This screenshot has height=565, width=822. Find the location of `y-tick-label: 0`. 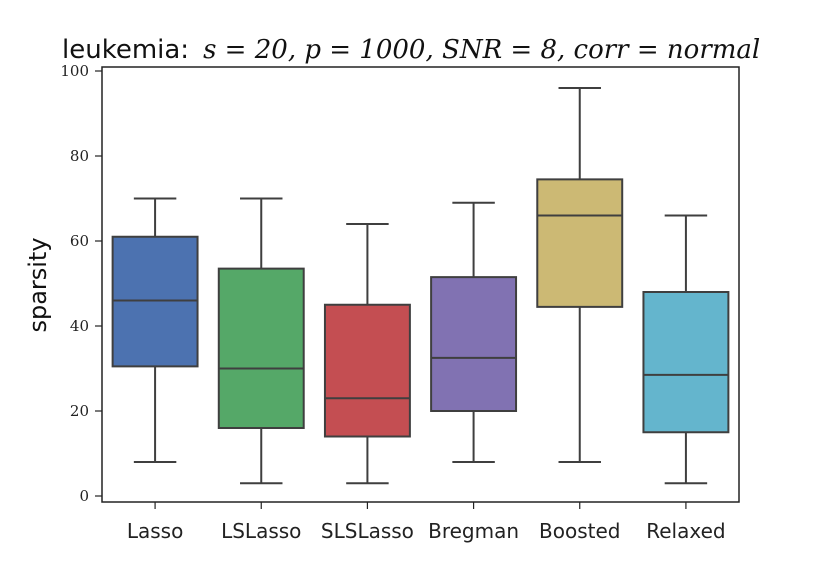

y-tick-label: 0 is located at coordinates (84, 496).